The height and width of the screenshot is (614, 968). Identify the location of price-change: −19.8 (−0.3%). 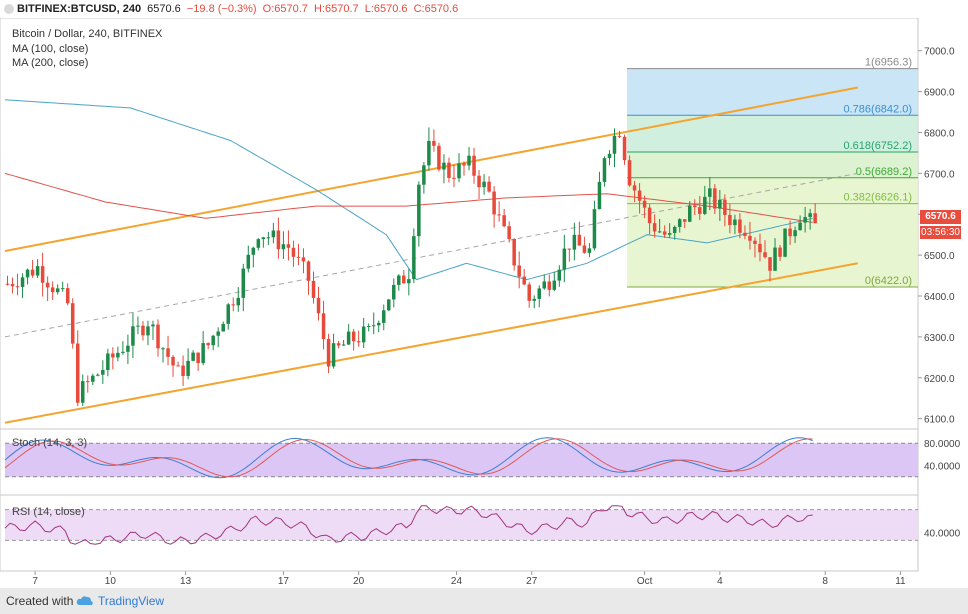
(221, 9).